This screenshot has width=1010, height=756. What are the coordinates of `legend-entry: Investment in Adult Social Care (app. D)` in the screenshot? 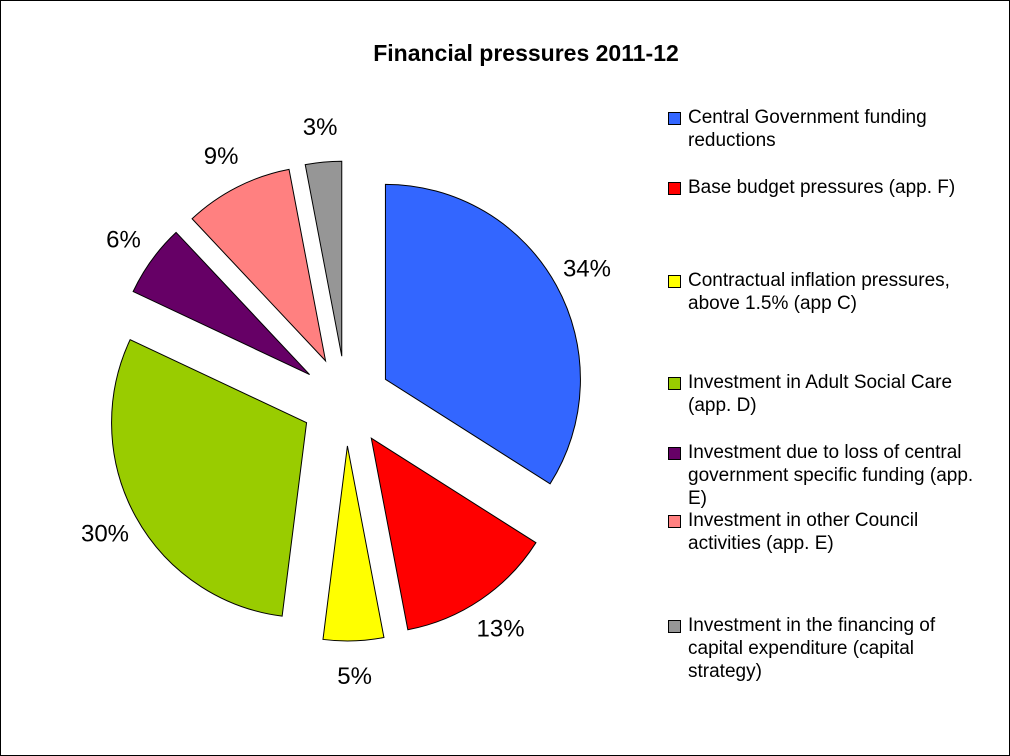 It's located at (833, 394).